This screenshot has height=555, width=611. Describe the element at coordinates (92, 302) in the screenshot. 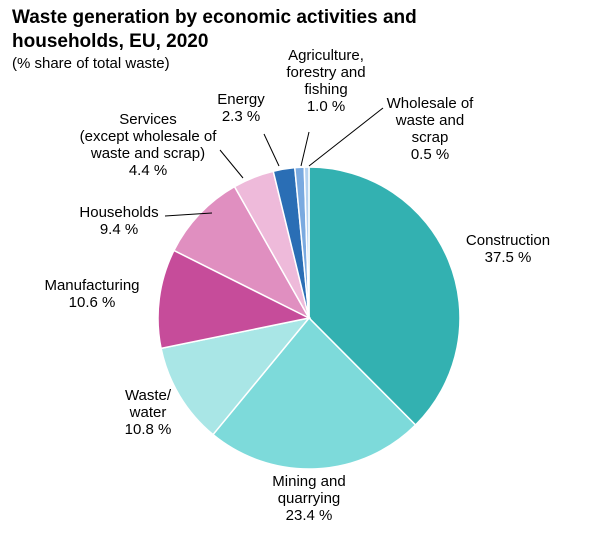

I see `slice-label-line: 10.6 %` at that location.